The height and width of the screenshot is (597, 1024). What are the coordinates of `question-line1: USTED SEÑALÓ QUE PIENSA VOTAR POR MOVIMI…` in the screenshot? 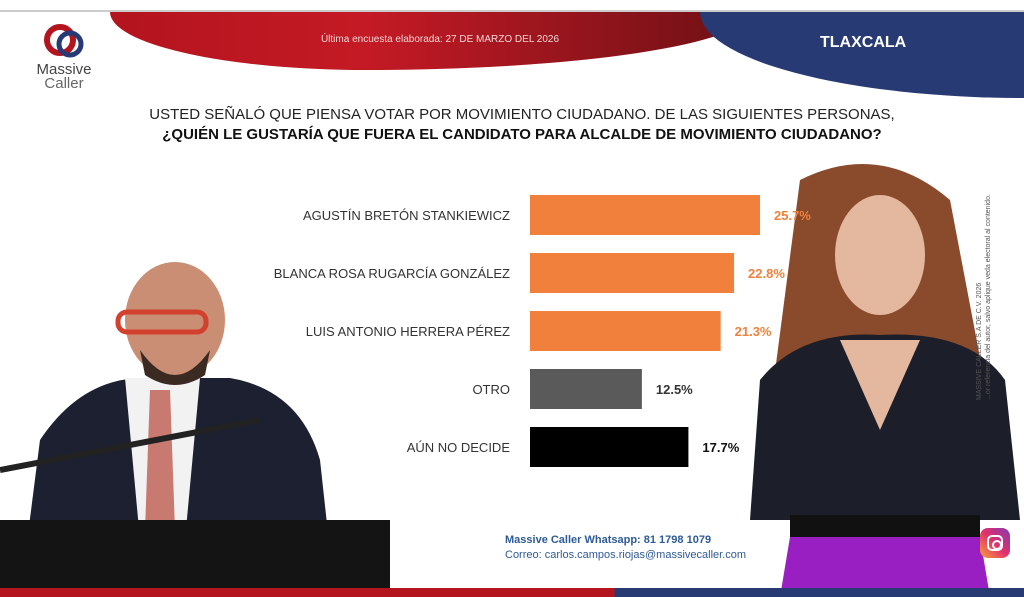 It's located at (522, 114).